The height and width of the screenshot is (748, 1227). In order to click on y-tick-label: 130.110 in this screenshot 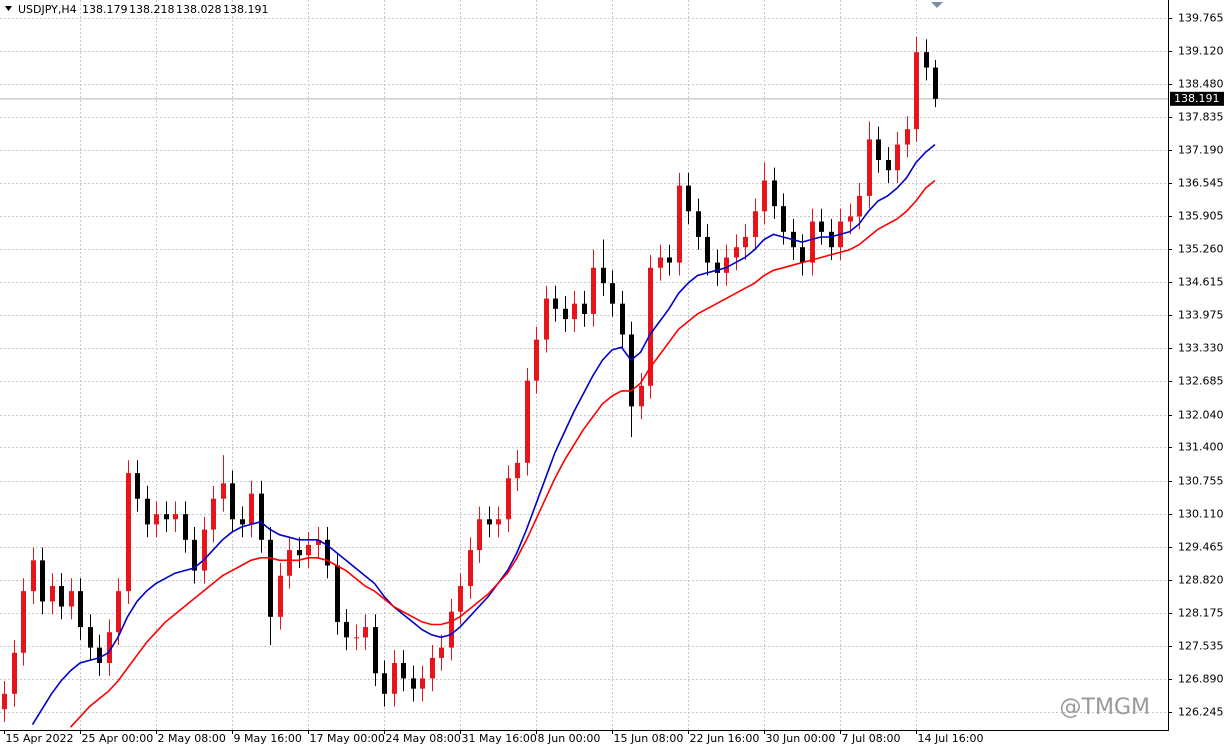, I will do `click(1201, 514)`.